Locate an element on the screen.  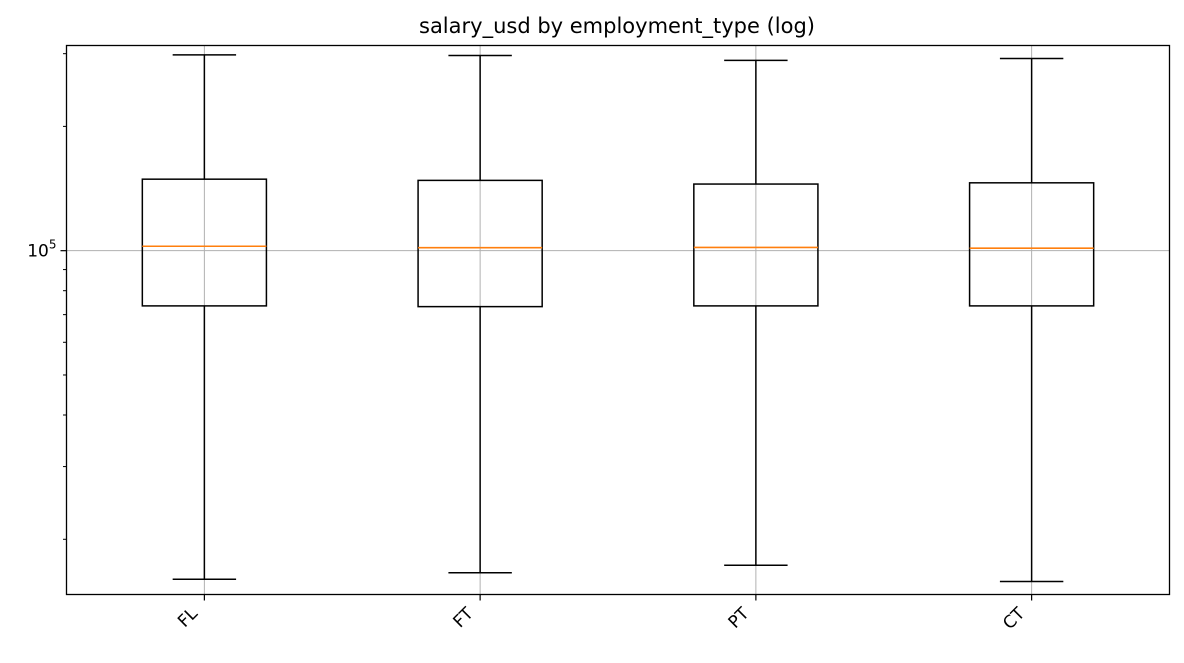
box-group-pt is located at coordinates (756, 313).